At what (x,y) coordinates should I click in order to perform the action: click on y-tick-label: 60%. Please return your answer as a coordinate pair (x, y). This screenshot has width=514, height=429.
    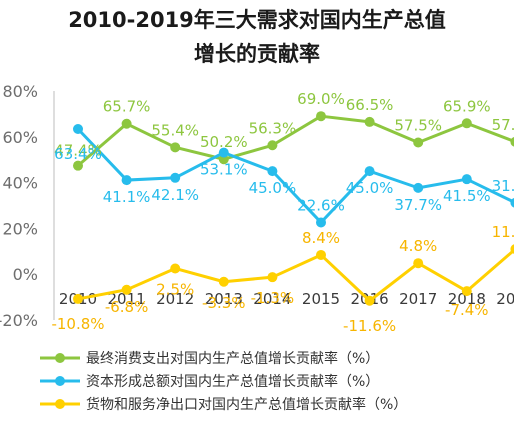
    Looking at the image, I should click on (20, 137).